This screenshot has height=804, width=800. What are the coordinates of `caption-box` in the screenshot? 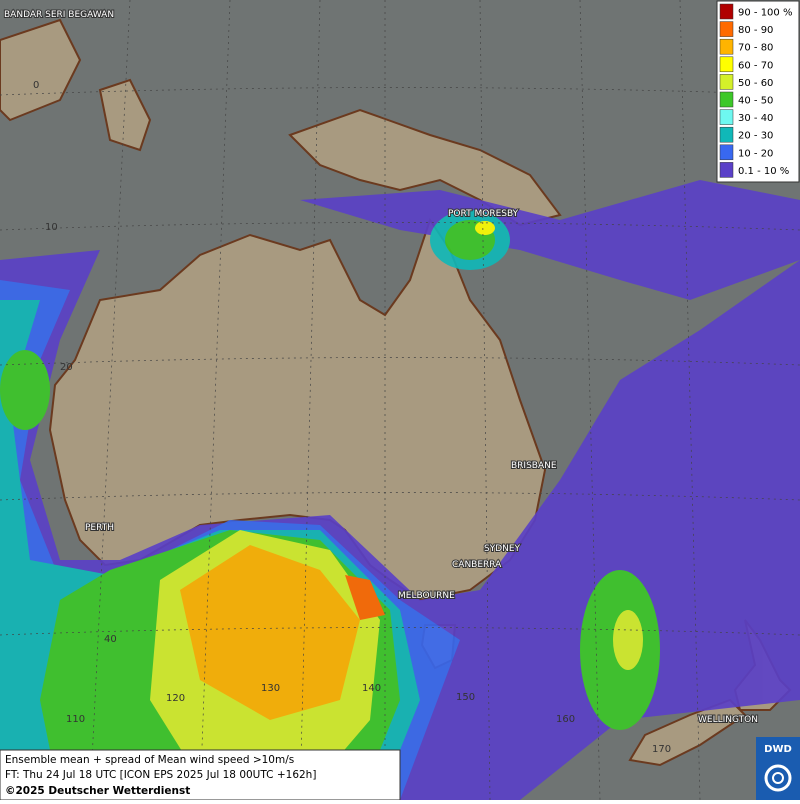 It's located at (200, 775).